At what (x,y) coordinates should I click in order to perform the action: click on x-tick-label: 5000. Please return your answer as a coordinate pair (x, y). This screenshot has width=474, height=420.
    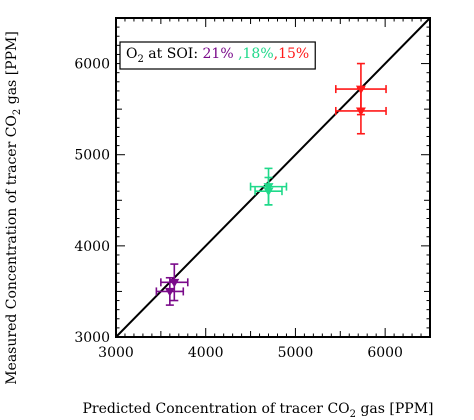
    Looking at the image, I should click on (296, 353).